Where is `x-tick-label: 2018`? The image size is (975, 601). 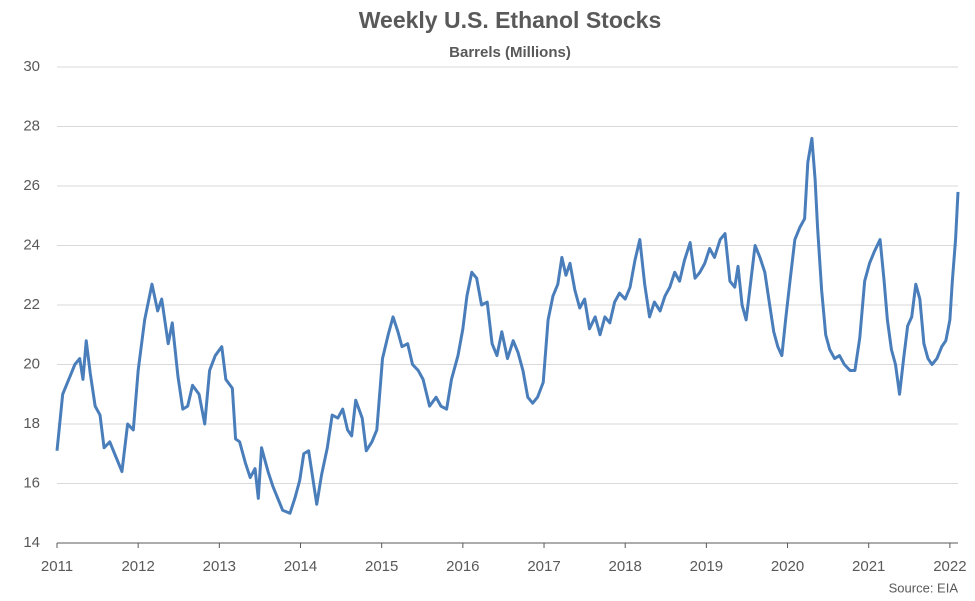 x-tick-label: 2018 is located at coordinates (625, 566).